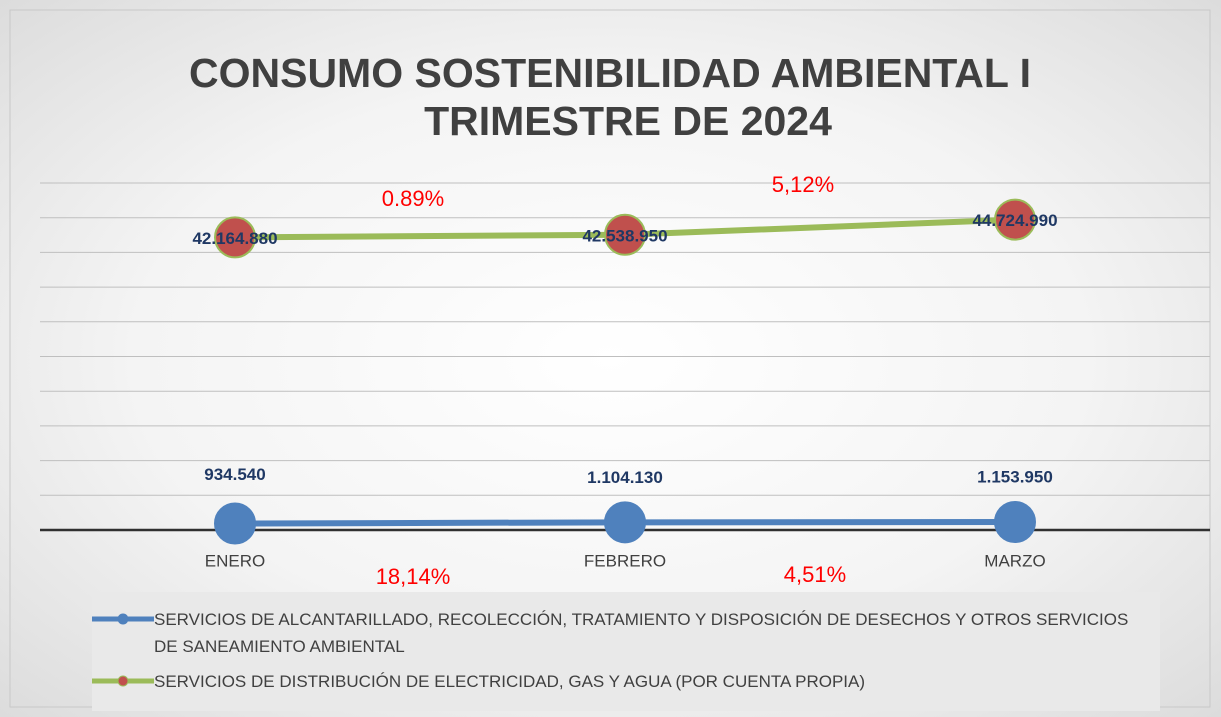 The image size is (1221, 717). Describe the element at coordinates (235, 560) in the screenshot. I see `x-tick-label: ENERO` at that location.